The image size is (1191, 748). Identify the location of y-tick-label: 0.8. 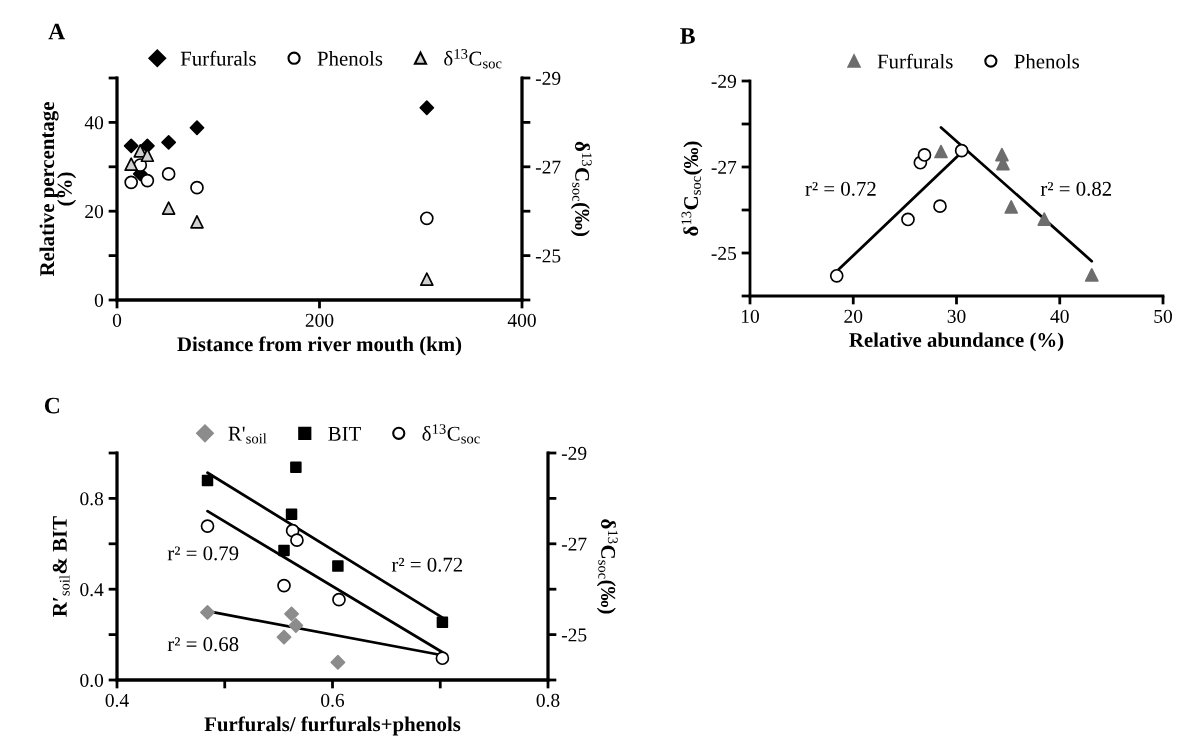
(92, 499).